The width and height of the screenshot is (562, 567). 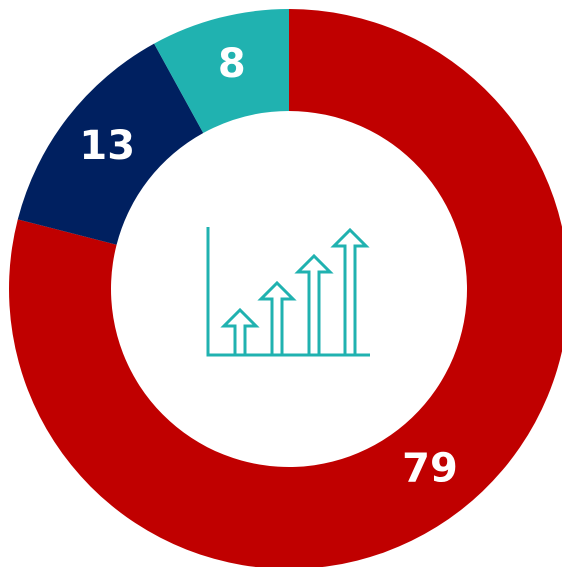 What do you see at coordinates (430, 469) in the screenshot?
I see `data-label: 79` at bounding box center [430, 469].